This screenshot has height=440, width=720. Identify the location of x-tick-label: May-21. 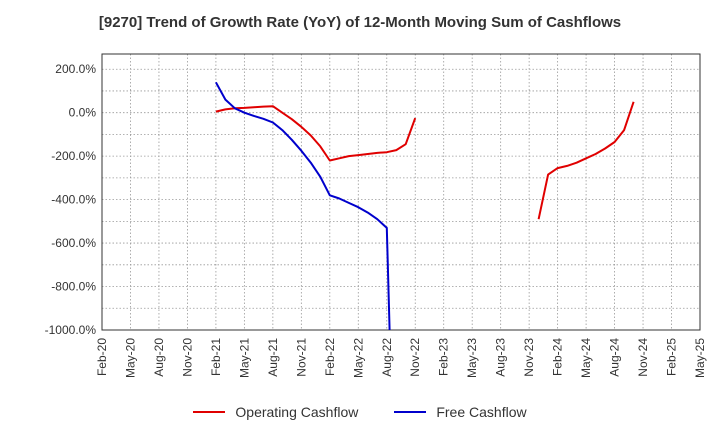
(244, 358).